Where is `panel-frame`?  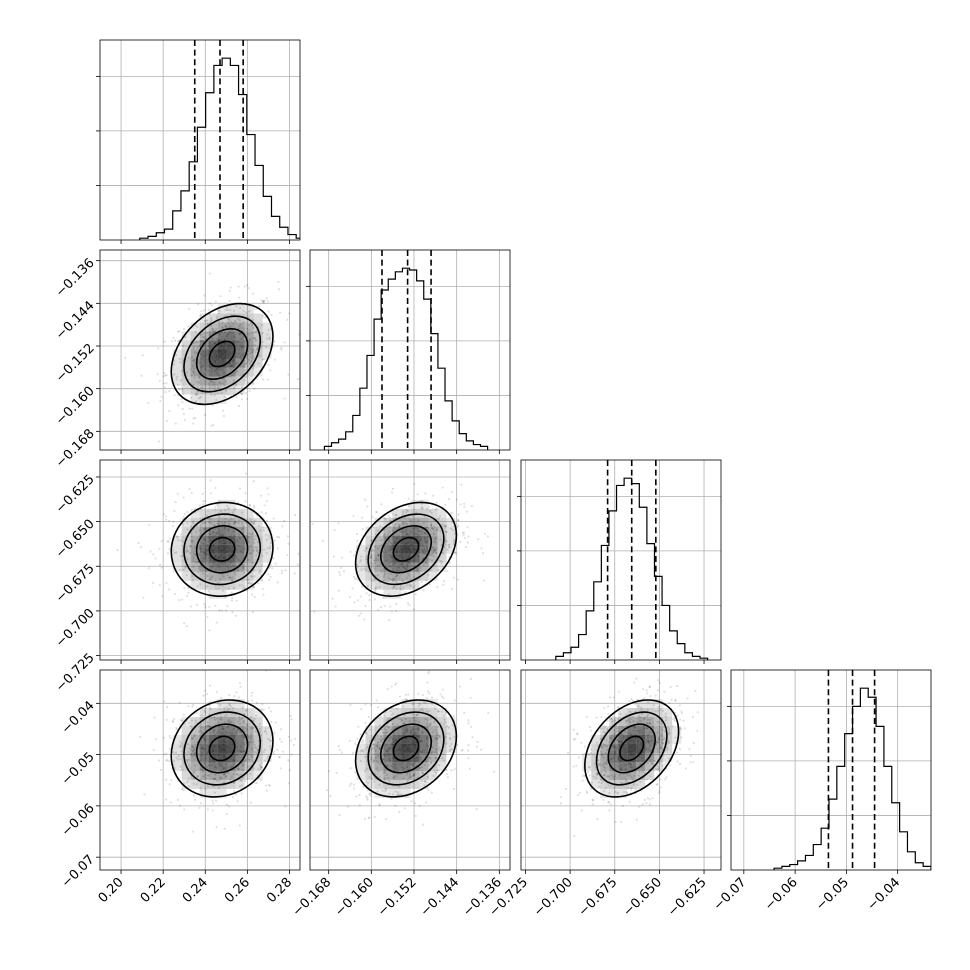 panel-frame is located at coordinates (831, 770).